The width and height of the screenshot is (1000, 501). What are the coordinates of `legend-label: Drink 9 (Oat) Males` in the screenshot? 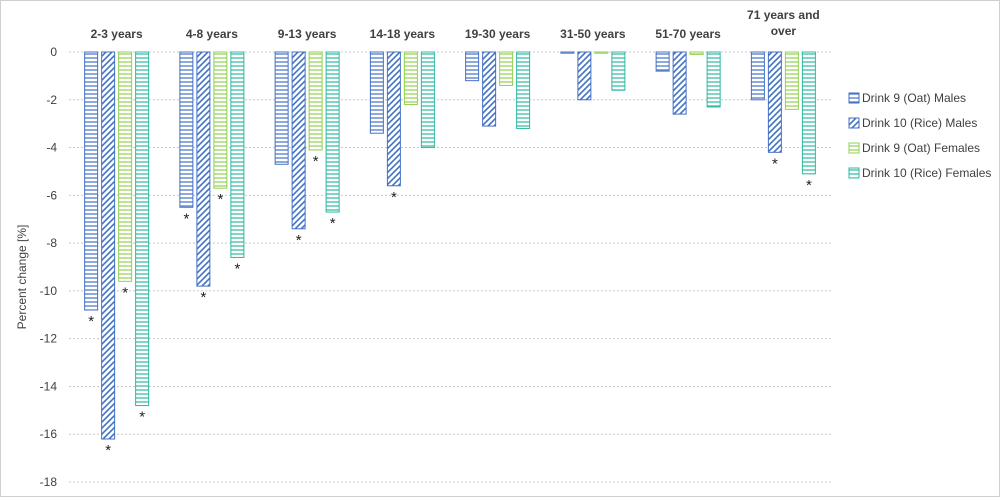 It's located at (914, 98).